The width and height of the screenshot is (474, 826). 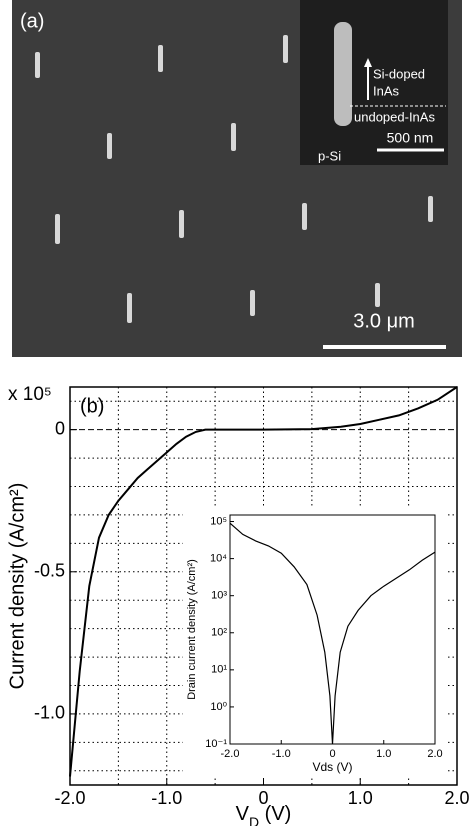 I want to click on y-tick-label: 10⁵, so click(x=218, y=521).